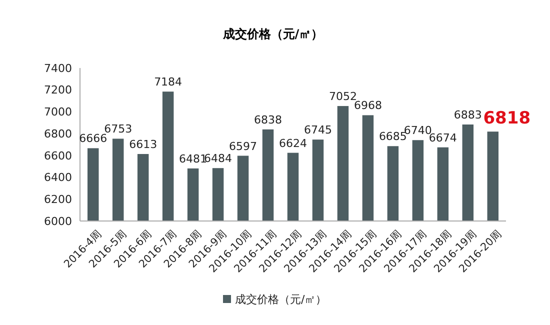  What do you see at coordinates (143, 145) in the screenshot?
I see `data-label: 6613` at bounding box center [143, 145].